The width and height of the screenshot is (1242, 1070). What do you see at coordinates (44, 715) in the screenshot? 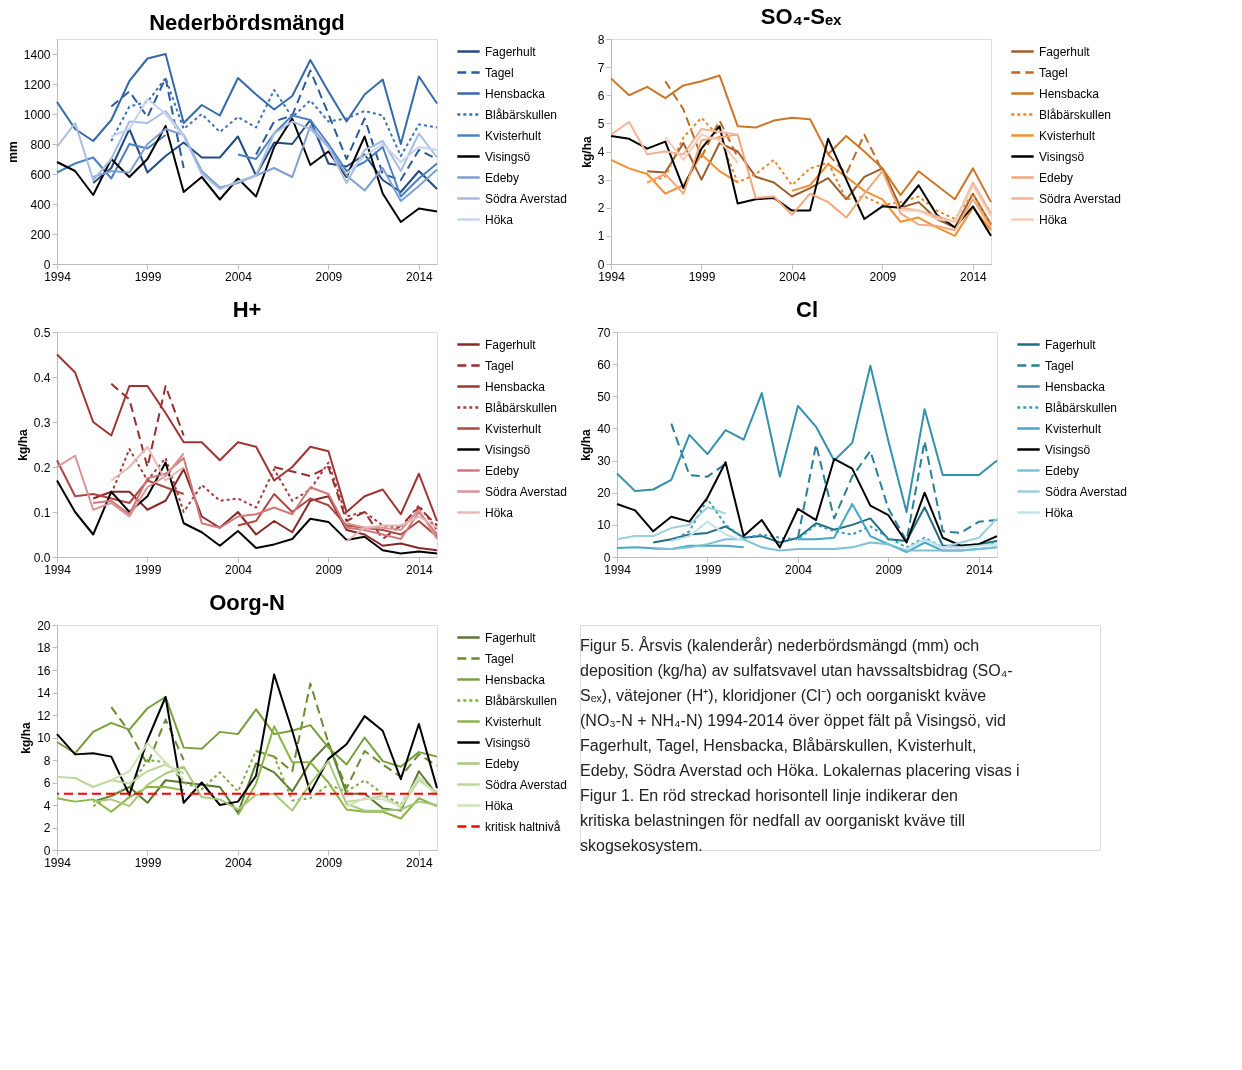
I see `y-tick-label: 12` at bounding box center [44, 715].